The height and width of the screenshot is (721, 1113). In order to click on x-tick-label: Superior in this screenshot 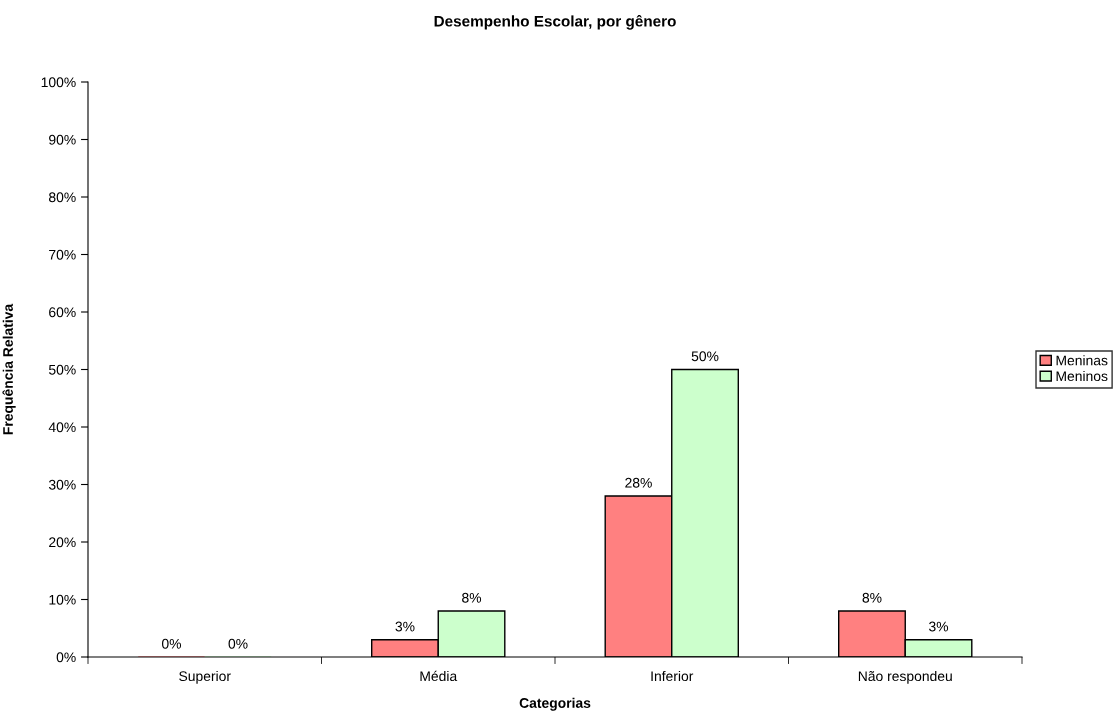, I will do `click(205, 677)`.